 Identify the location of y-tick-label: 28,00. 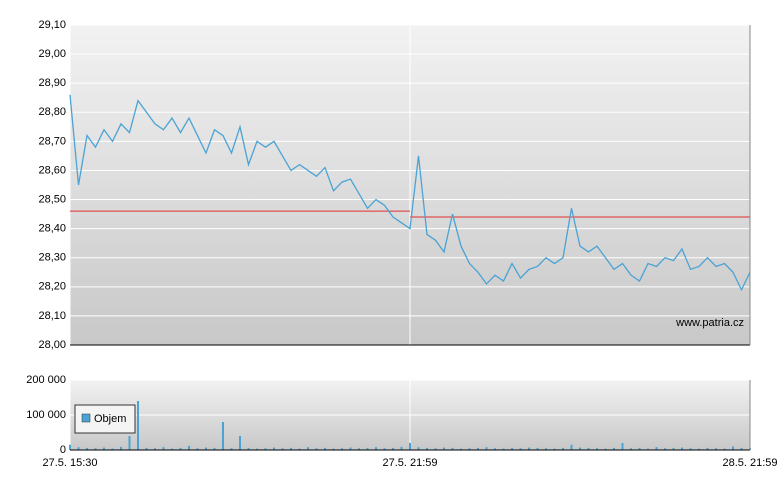
(52, 345).